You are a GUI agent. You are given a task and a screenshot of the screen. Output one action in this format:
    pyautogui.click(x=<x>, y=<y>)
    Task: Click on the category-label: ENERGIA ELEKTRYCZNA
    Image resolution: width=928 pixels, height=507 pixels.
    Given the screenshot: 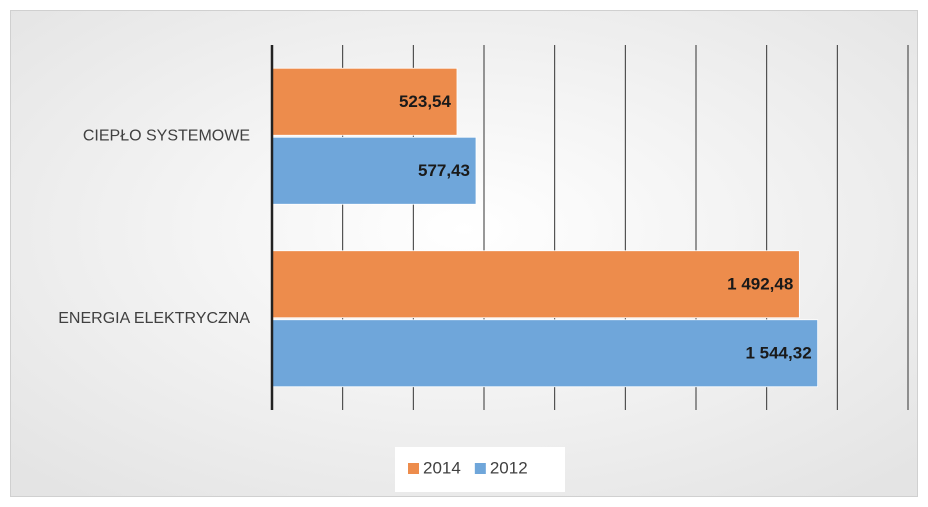 What is the action you would take?
    pyautogui.click(x=154, y=318)
    